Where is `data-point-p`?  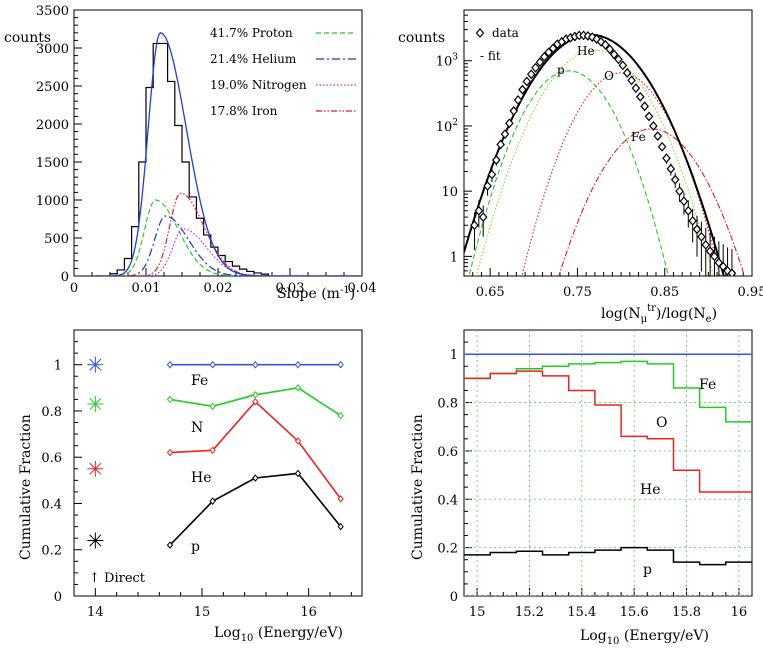 data-point-p is located at coordinates (340, 526).